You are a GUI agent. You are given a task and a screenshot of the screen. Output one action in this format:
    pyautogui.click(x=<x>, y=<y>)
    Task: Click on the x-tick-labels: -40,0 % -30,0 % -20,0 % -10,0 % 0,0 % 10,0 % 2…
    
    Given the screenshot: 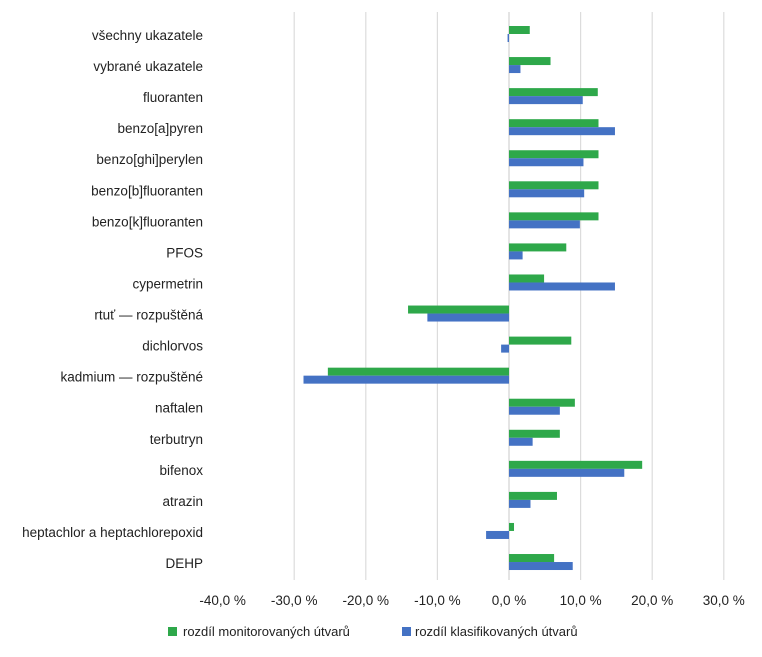 What is the action you would take?
    pyautogui.click(x=471, y=600)
    